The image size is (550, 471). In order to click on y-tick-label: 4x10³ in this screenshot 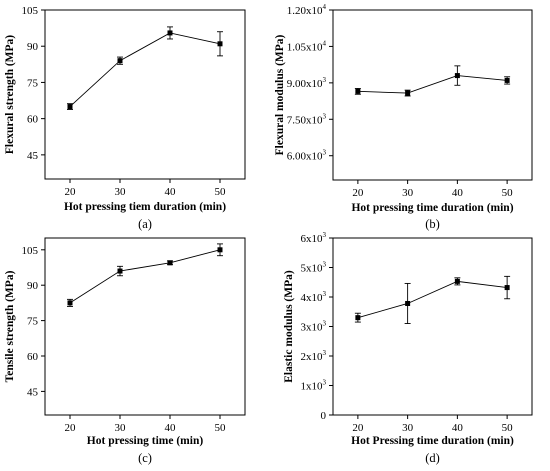, I will do `click(314, 297)`.